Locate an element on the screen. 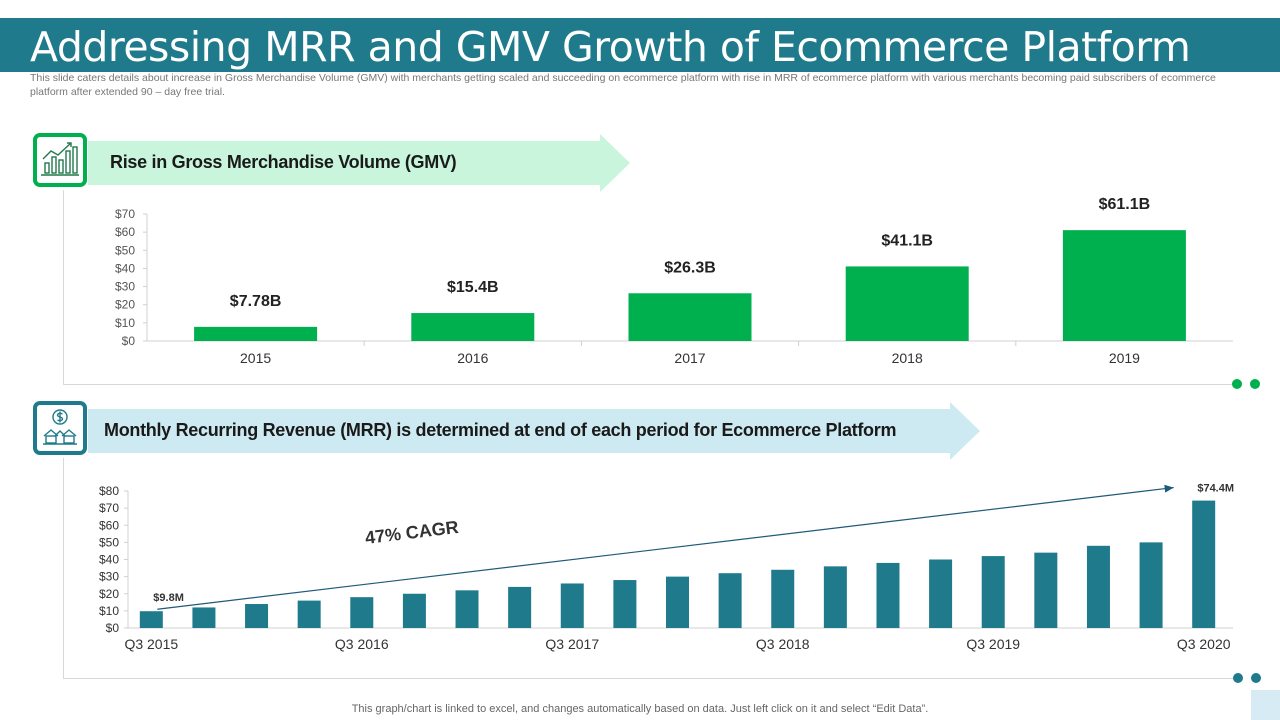 This screenshot has height=720, width=1280. corner-decoration is located at coordinates (1265, 705).